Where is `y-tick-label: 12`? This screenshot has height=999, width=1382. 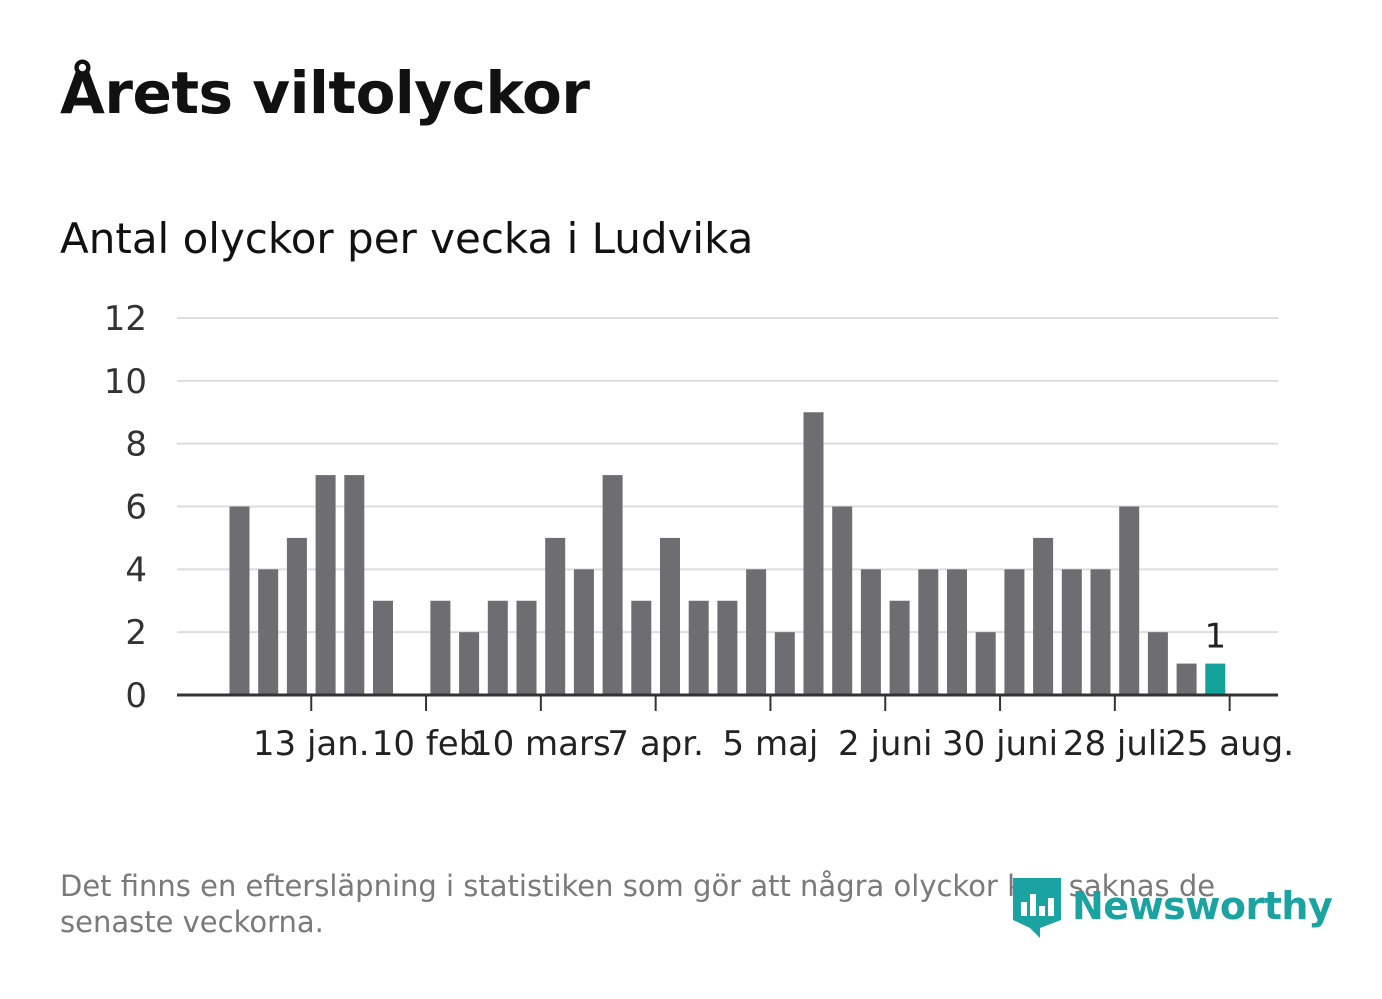
y-tick-label: 12 is located at coordinates (125, 319).